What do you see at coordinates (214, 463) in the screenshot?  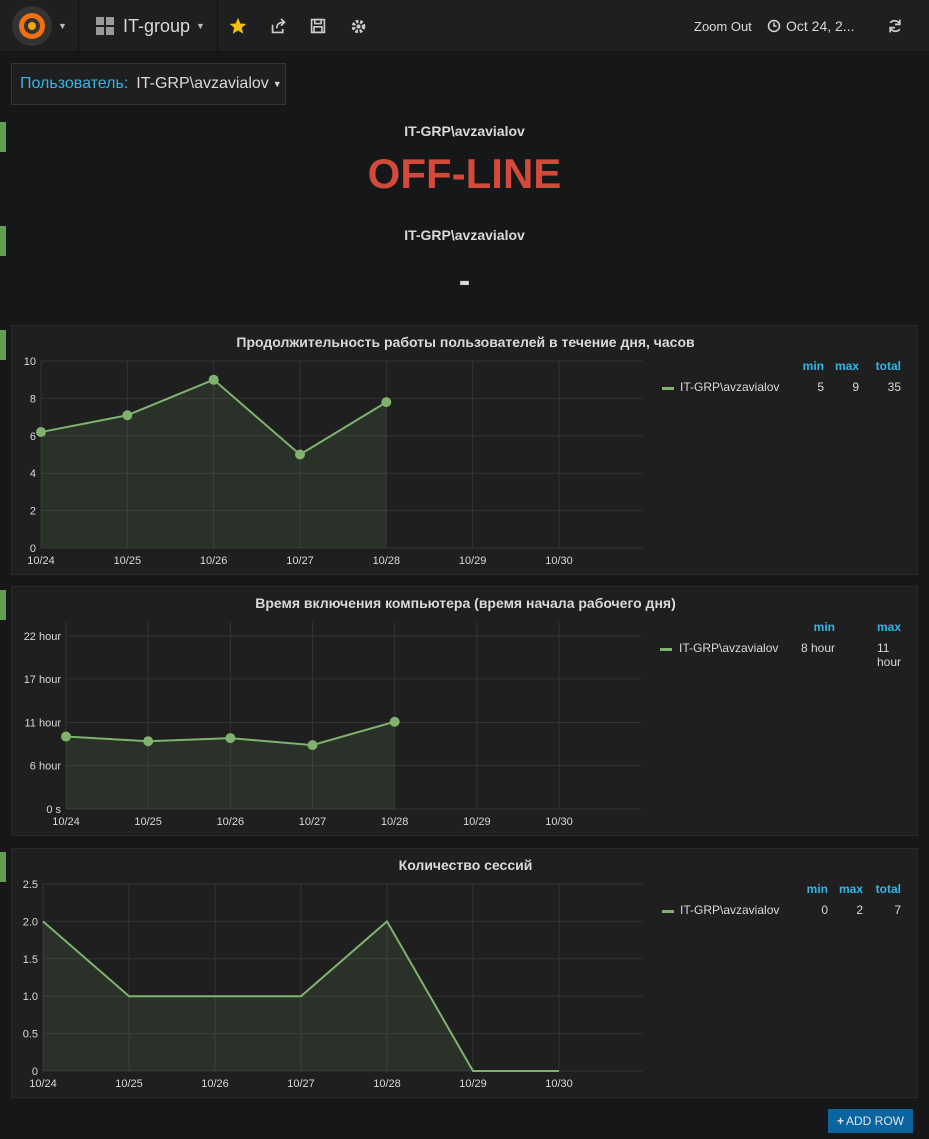 I see `series-area` at bounding box center [214, 463].